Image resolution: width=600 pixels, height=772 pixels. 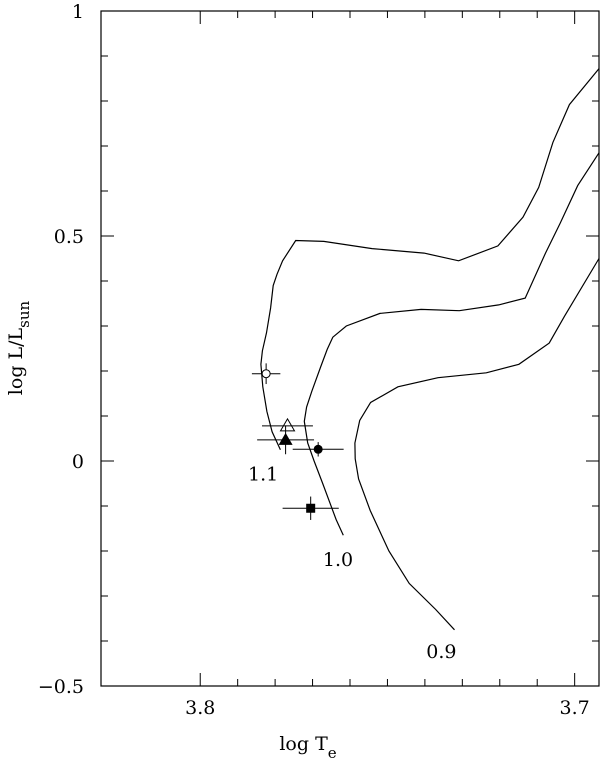 I want to click on y-tick-label: −0.5, so click(x=61, y=687).